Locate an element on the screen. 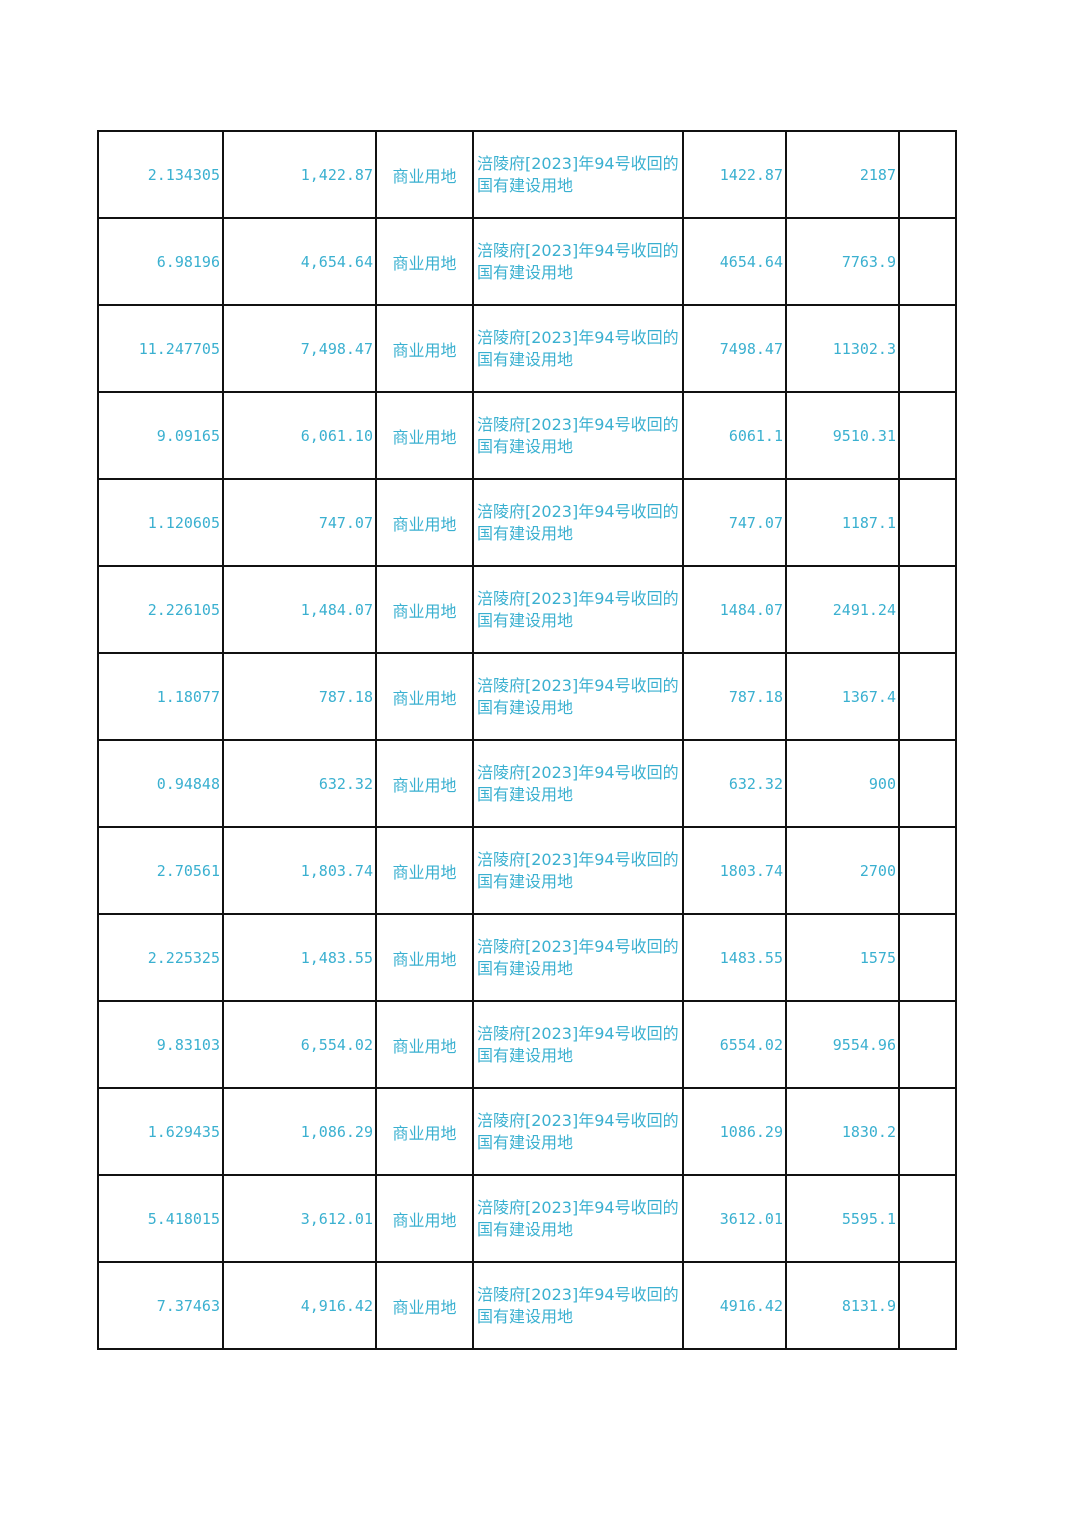  area-sqm-cell: 632.32 is located at coordinates (299, 783).